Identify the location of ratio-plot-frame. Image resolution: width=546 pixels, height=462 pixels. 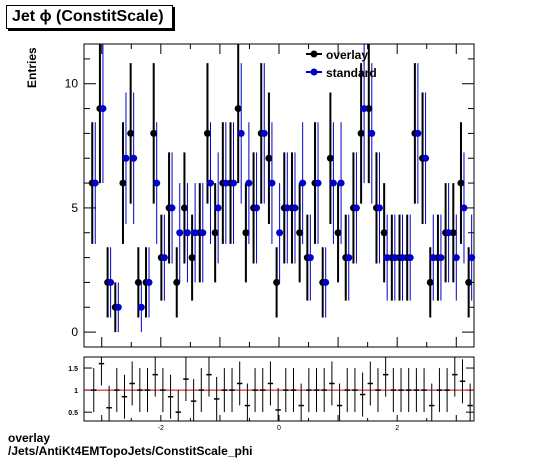
(279, 389).